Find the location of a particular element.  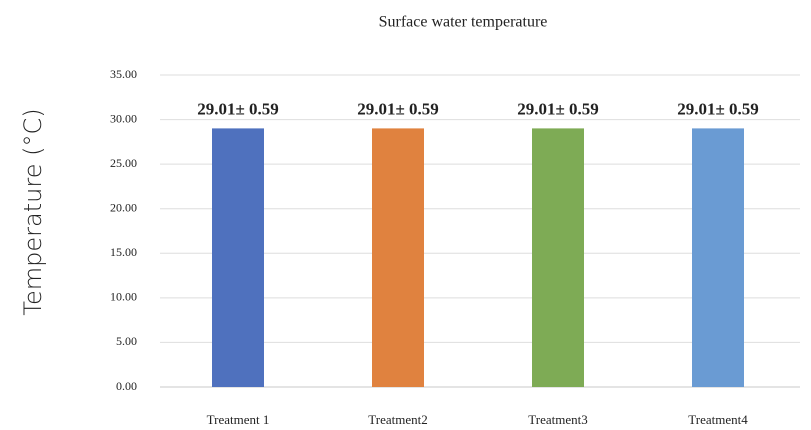

chart-title: Surface water temperature is located at coordinates (463, 22).